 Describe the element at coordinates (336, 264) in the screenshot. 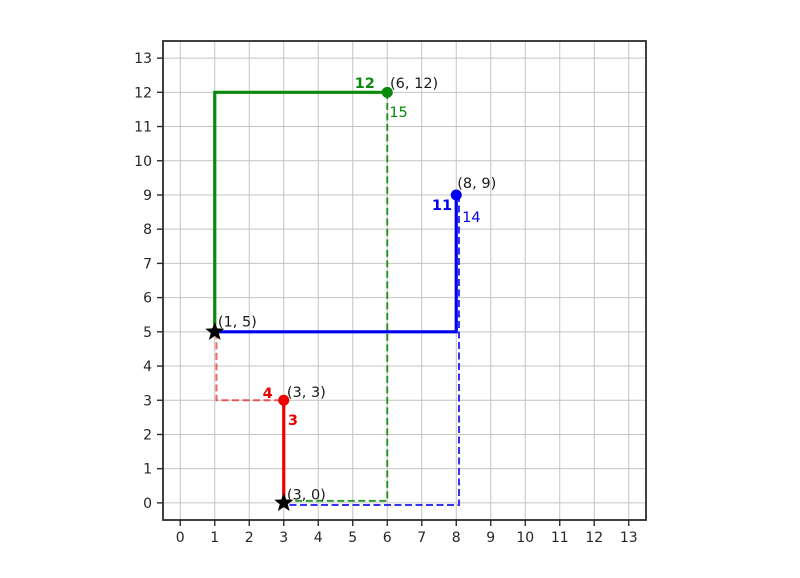

I see `blue-solid-path` at that location.